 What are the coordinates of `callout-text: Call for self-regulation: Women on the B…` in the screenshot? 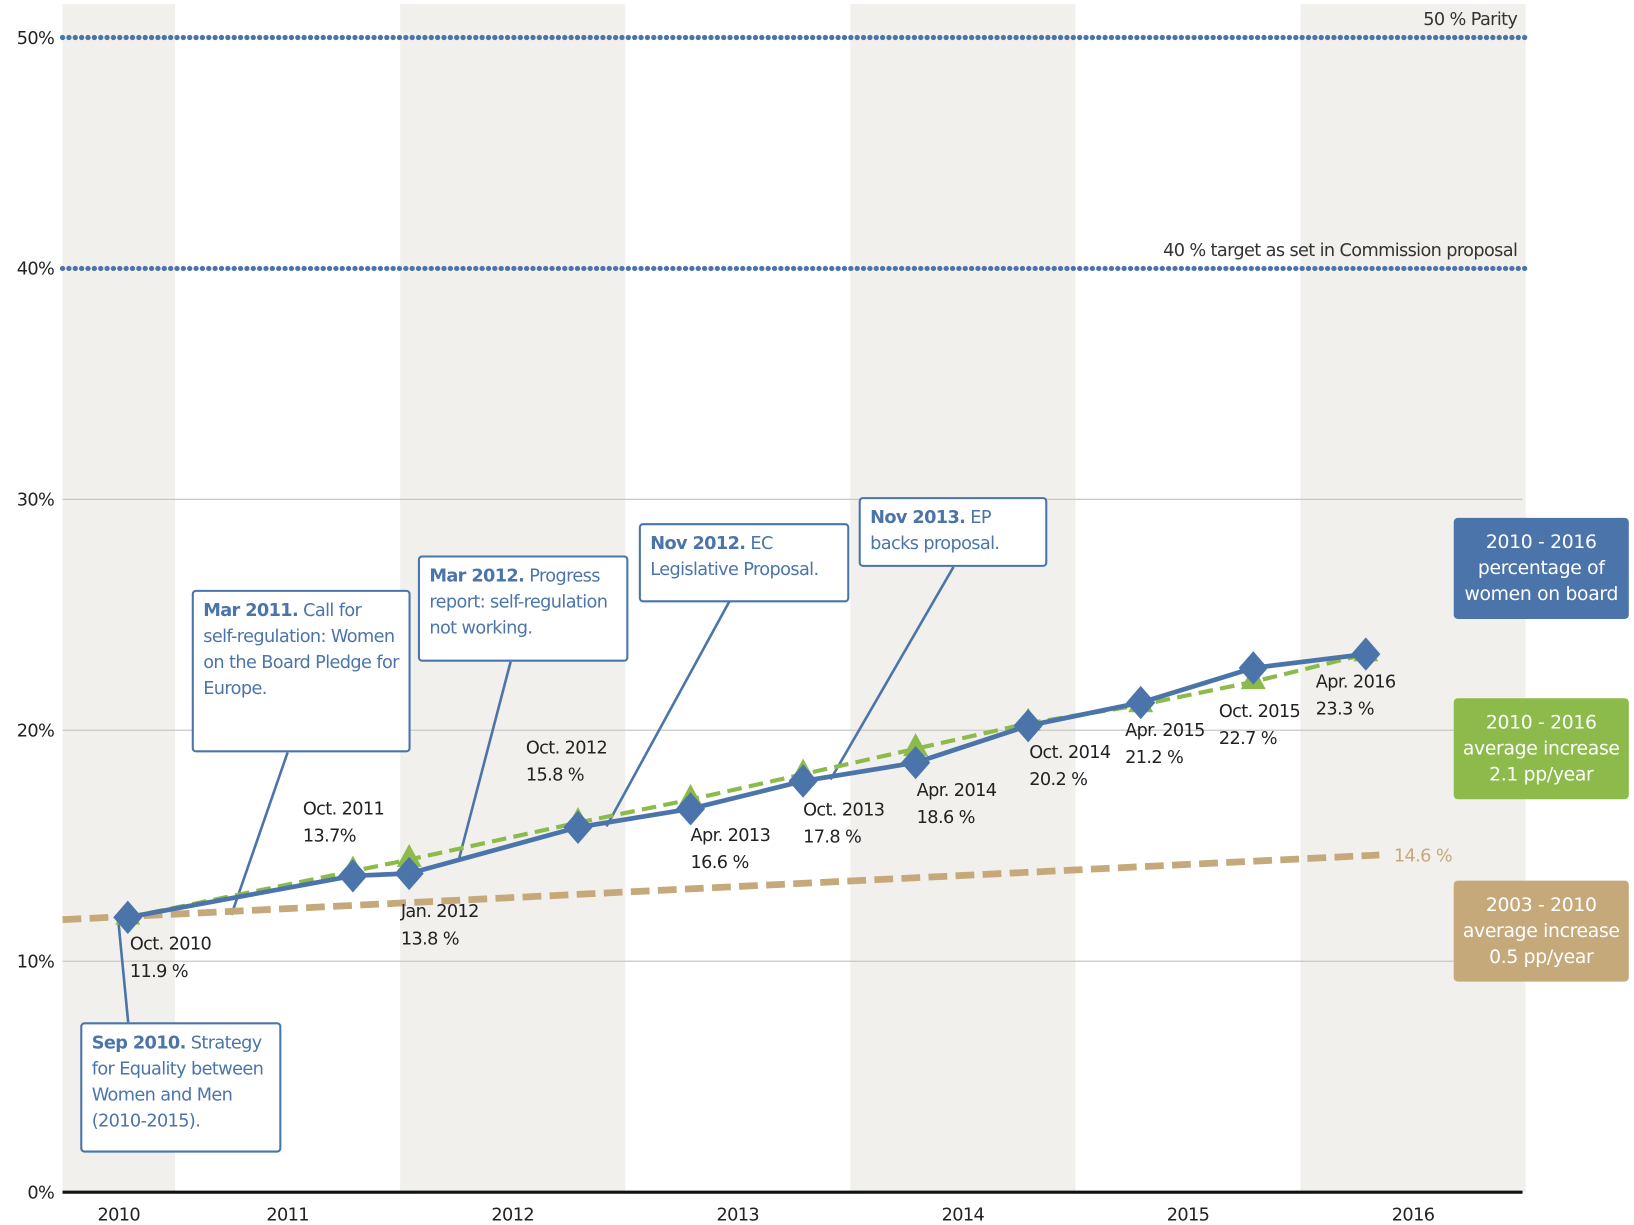 It's located at (301, 650).